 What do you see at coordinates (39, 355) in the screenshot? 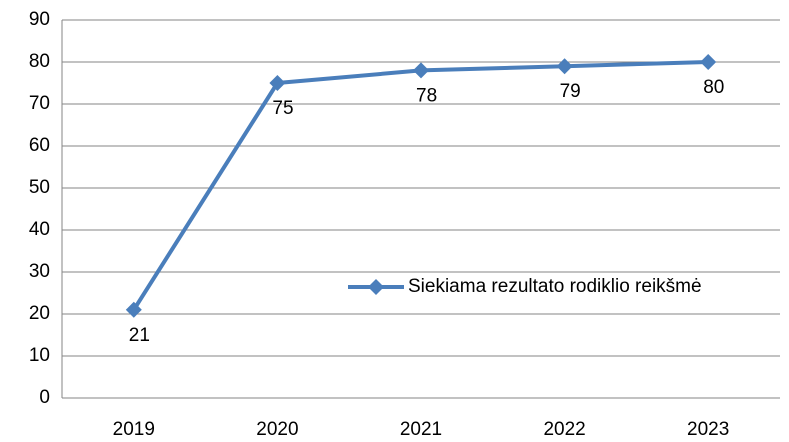
I see `y-tick-label: 10` at bounding box center [39, 355].